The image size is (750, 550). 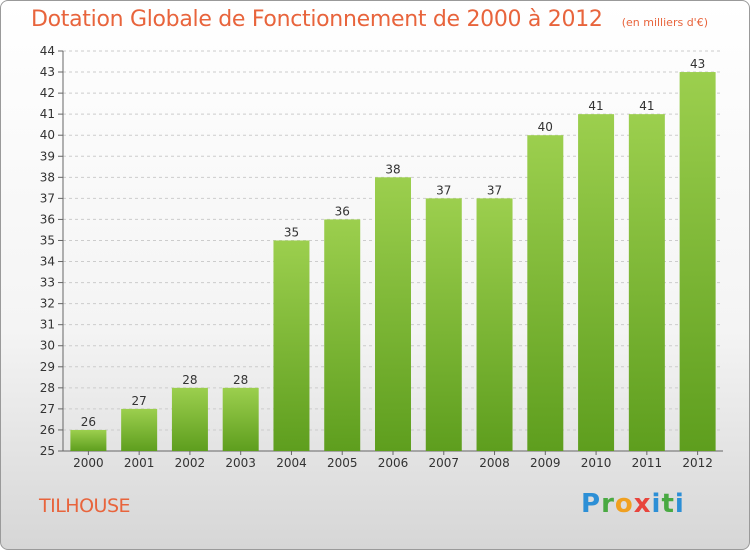 What do you see at coordinates (47, 367) in the screenshot?
I see `y-tick-label: 29` at bounding box center [47, 367].